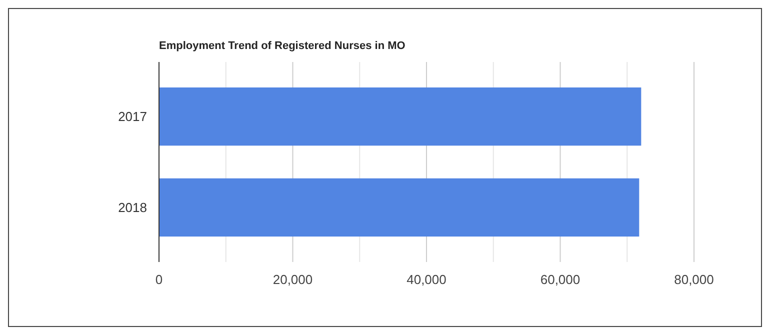 This screenshot has height=335, width=770. I want to click on chart-title: Employment Trend of Registered Nurses in MO, so click(282, 46).